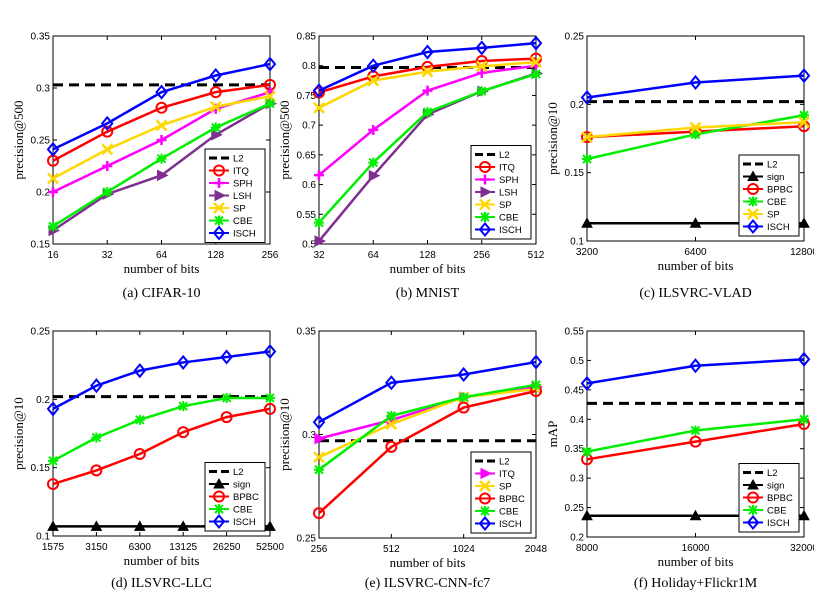 This screenshot has height=616, width=814. I want to click on panel-caption: (e) ILSVRC-CNN-fc7, so click(428, 583).